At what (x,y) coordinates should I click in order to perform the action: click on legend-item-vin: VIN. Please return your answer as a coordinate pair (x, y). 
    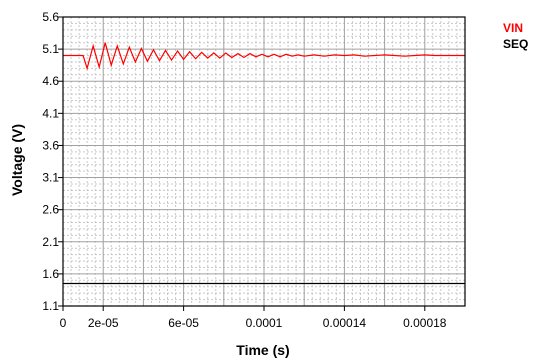
    Looking at the image, I should click on (513, 28).